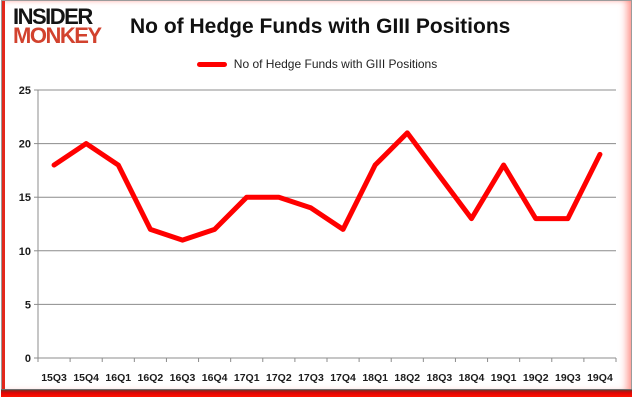 The height and width of the screenshot is (404, 634). What do you see at coordinates (568, 378) in the screenshot?
I see `x-tick-label: 19Q3` at bounding box center [568, 378].